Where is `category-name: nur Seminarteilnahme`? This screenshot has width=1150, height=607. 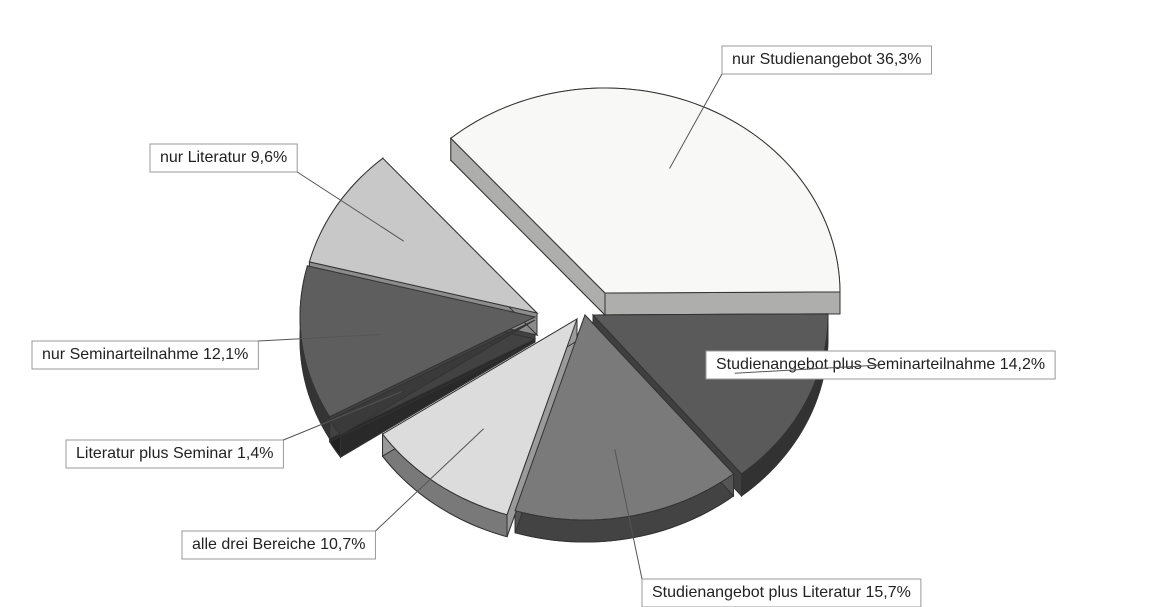 category-name: nur Seminarteilnahme is located at coordinates (120, 354).